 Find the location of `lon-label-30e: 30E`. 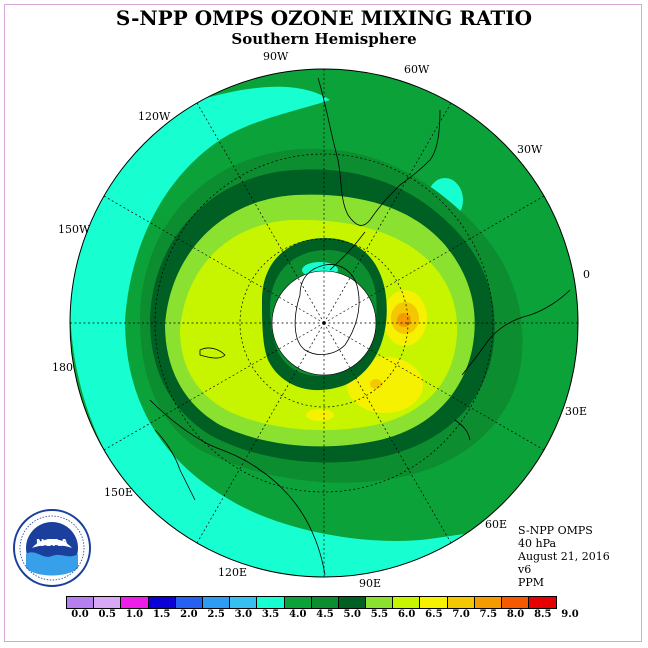

lon-label-30e: 30E is located at coordinates (576, 411).